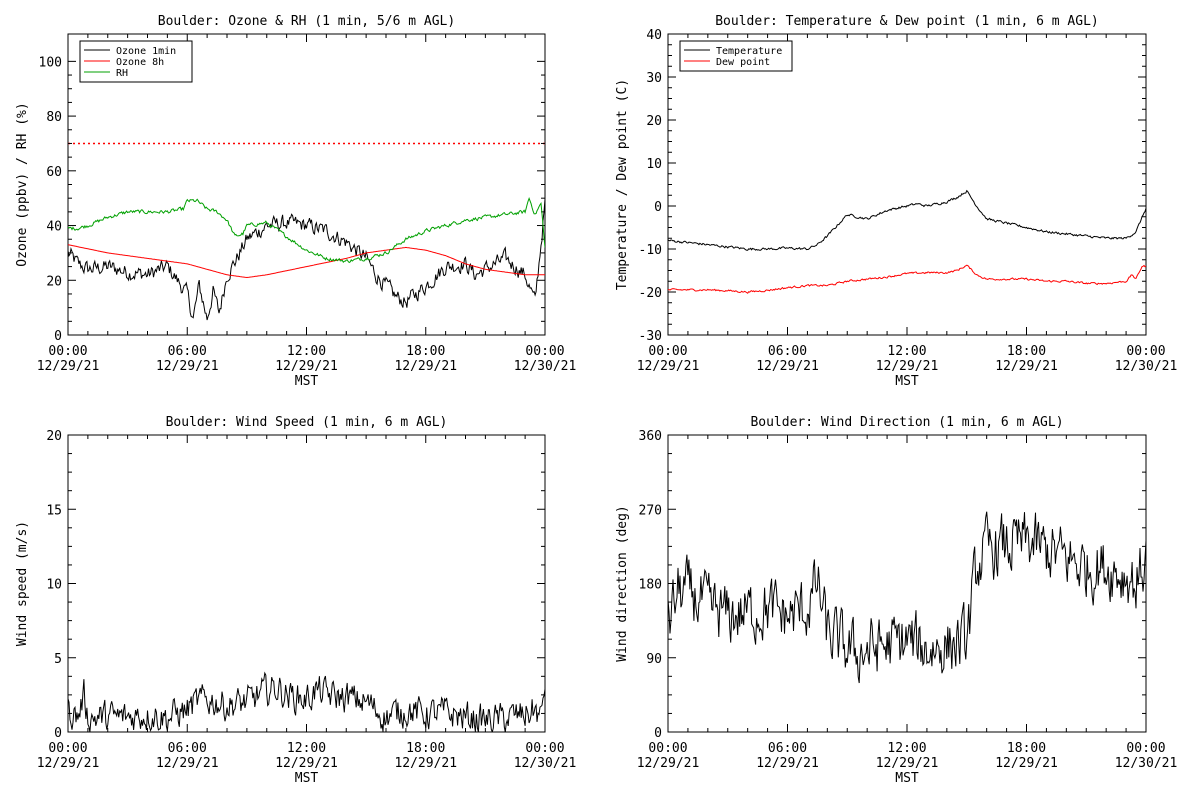 This screenshot has width=1200, height=800. What do you see at coordinates (146, 51) in the screenshot?
I see `legend-entry: Ozone 1min` at bounding box center [146, 51].